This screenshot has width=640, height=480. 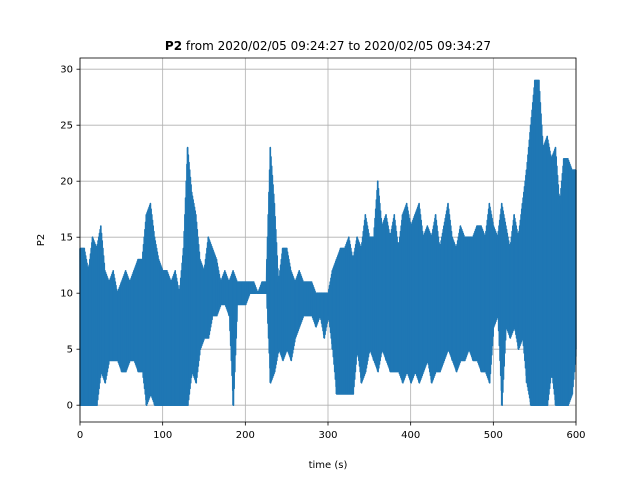 What do you see at coordinates (173, 46) in the screenshot?
I see `chart-title-bold: P2` at bounding box center [173, 46].